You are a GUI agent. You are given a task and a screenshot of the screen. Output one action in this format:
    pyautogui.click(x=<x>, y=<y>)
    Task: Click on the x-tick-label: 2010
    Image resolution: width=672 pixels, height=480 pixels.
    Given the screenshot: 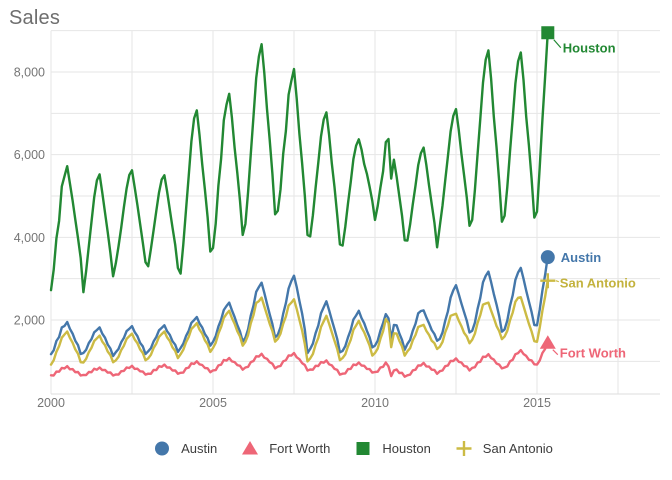 What is the action you would take?
    pyautogui.click(x=375, y=403)
    